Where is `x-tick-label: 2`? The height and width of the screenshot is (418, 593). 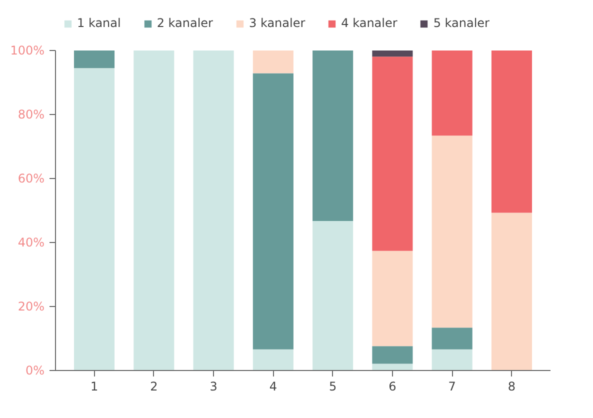 x-tick-label: 2 is located at coordinates (154, 387).